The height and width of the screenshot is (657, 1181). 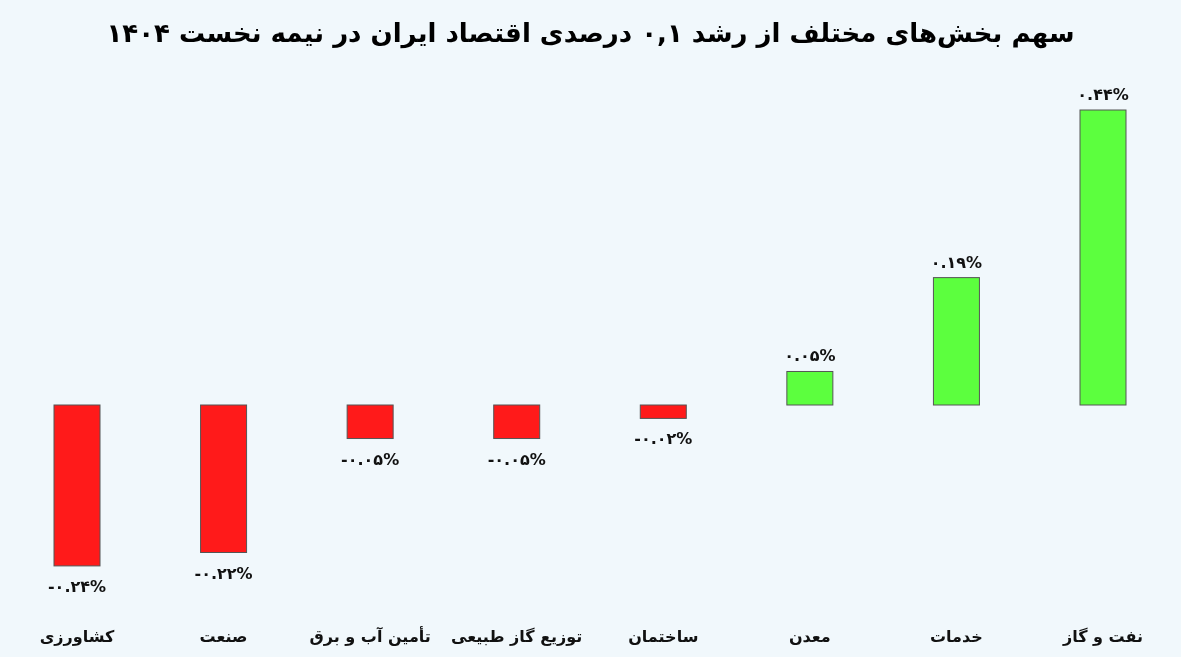 I want to click on x-tick-label: نفت و گاز, so click(x=1102, y=636).